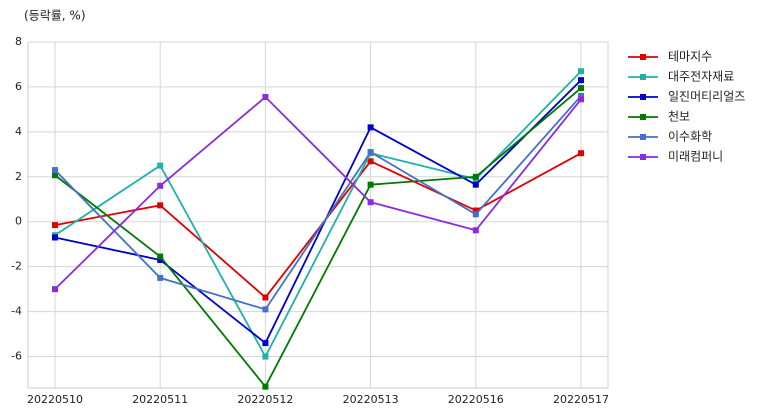 Image resolution: width=780 pixels, height=416 pixels. I want to click on y-tick-label: 2, so click(18, 176).